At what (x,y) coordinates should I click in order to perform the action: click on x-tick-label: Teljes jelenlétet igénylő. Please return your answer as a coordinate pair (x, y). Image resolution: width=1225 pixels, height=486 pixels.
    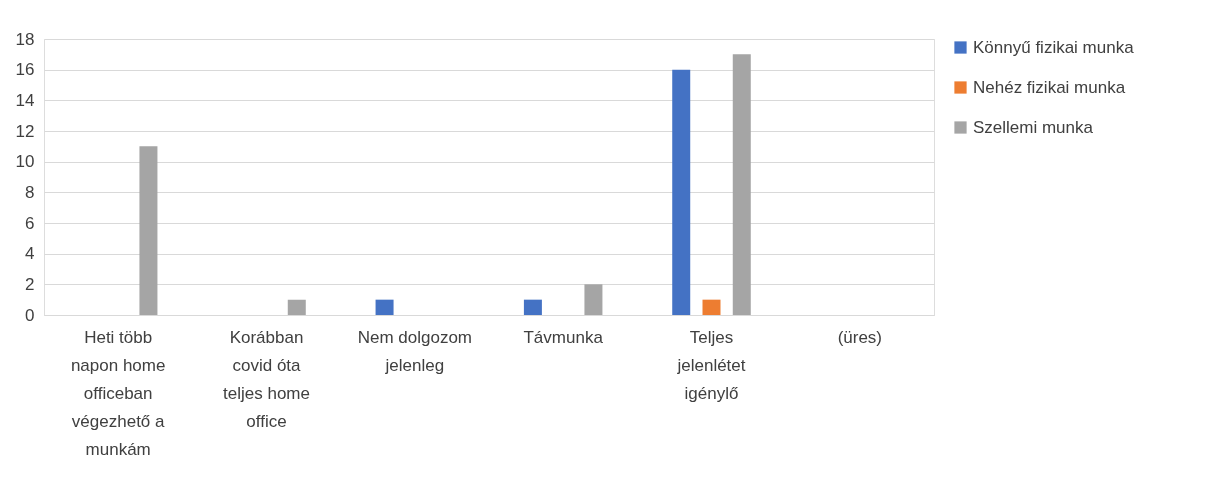
    Looking at the image, I should click on (711, 365).